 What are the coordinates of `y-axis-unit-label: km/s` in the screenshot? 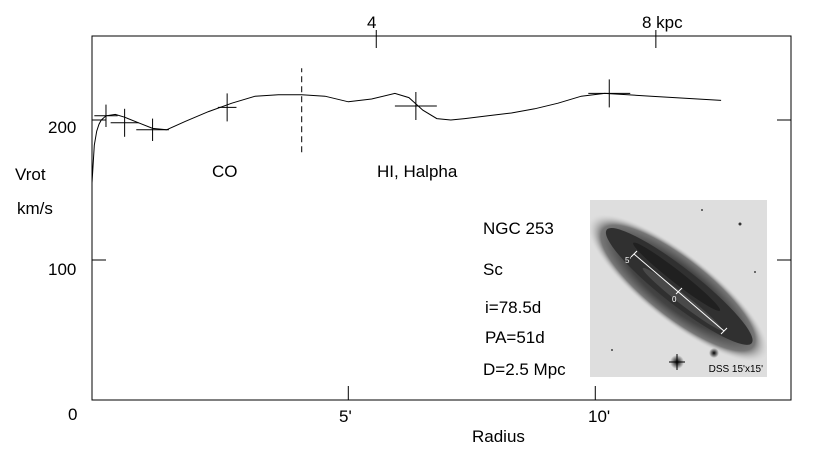 It's located at (35, 208).